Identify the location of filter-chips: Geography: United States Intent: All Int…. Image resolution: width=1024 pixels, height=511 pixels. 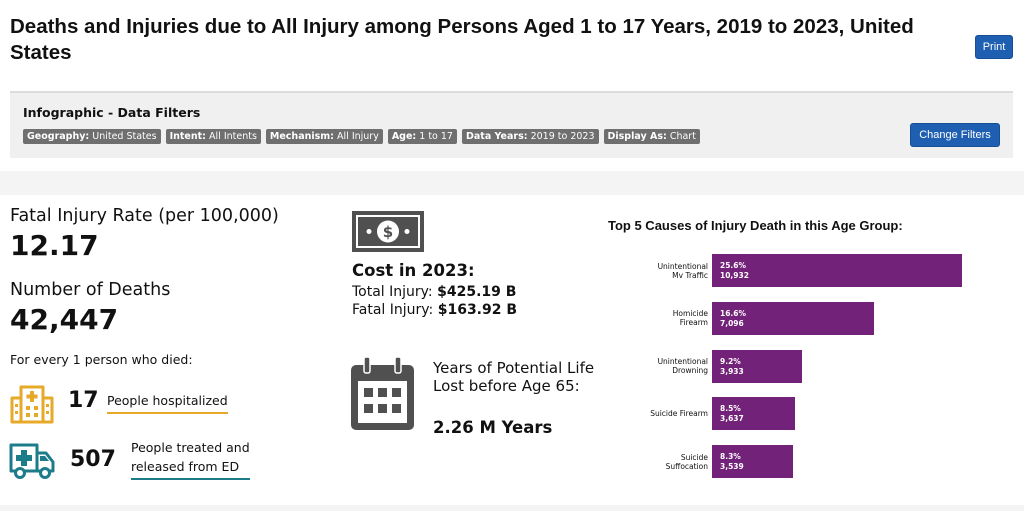
(361, 136).